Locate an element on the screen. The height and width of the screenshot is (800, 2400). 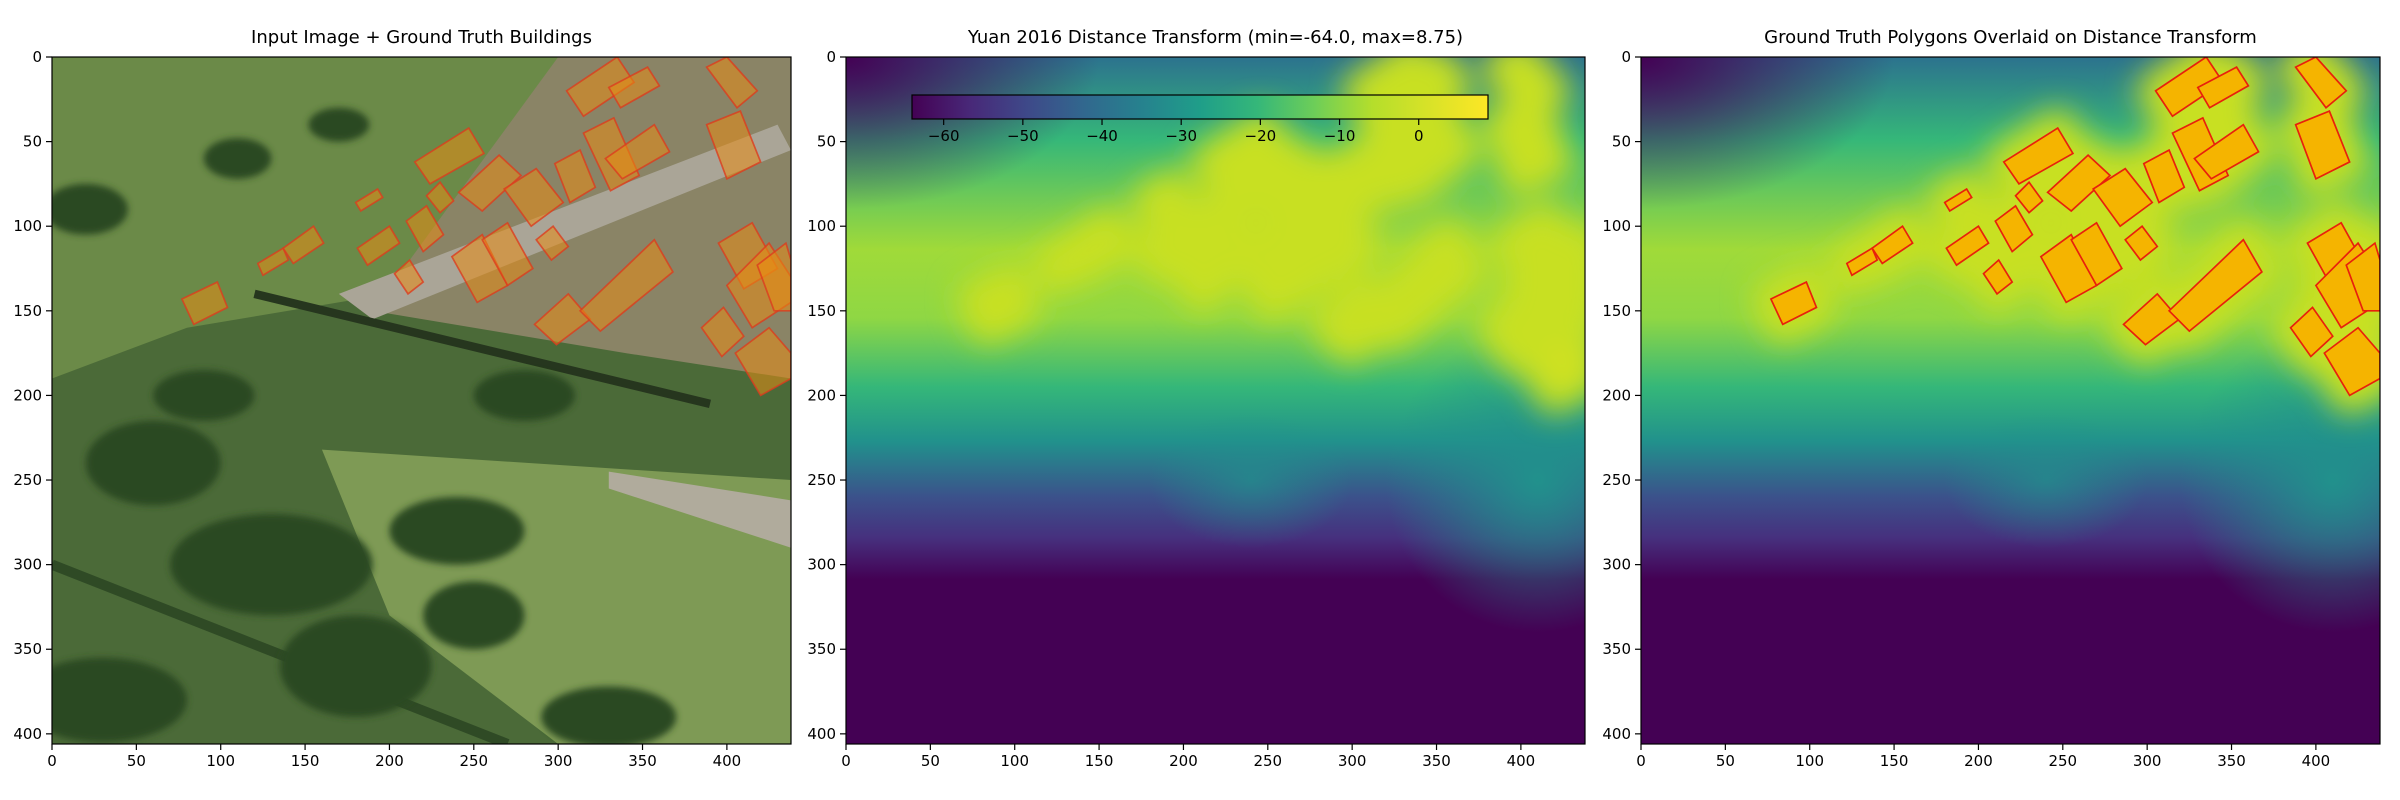
colorbar-tick-label: −20 is located at coordinates (1261, 136).